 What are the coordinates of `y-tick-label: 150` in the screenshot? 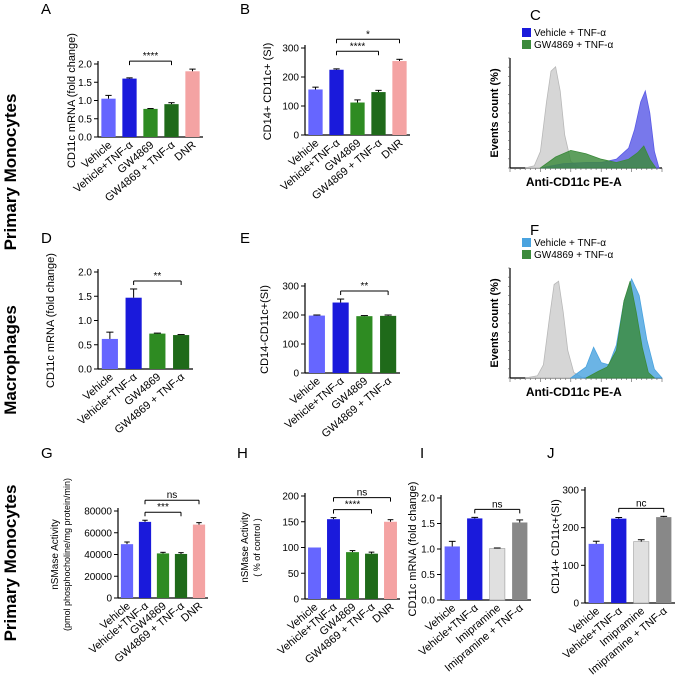 It's located at (290, 522).